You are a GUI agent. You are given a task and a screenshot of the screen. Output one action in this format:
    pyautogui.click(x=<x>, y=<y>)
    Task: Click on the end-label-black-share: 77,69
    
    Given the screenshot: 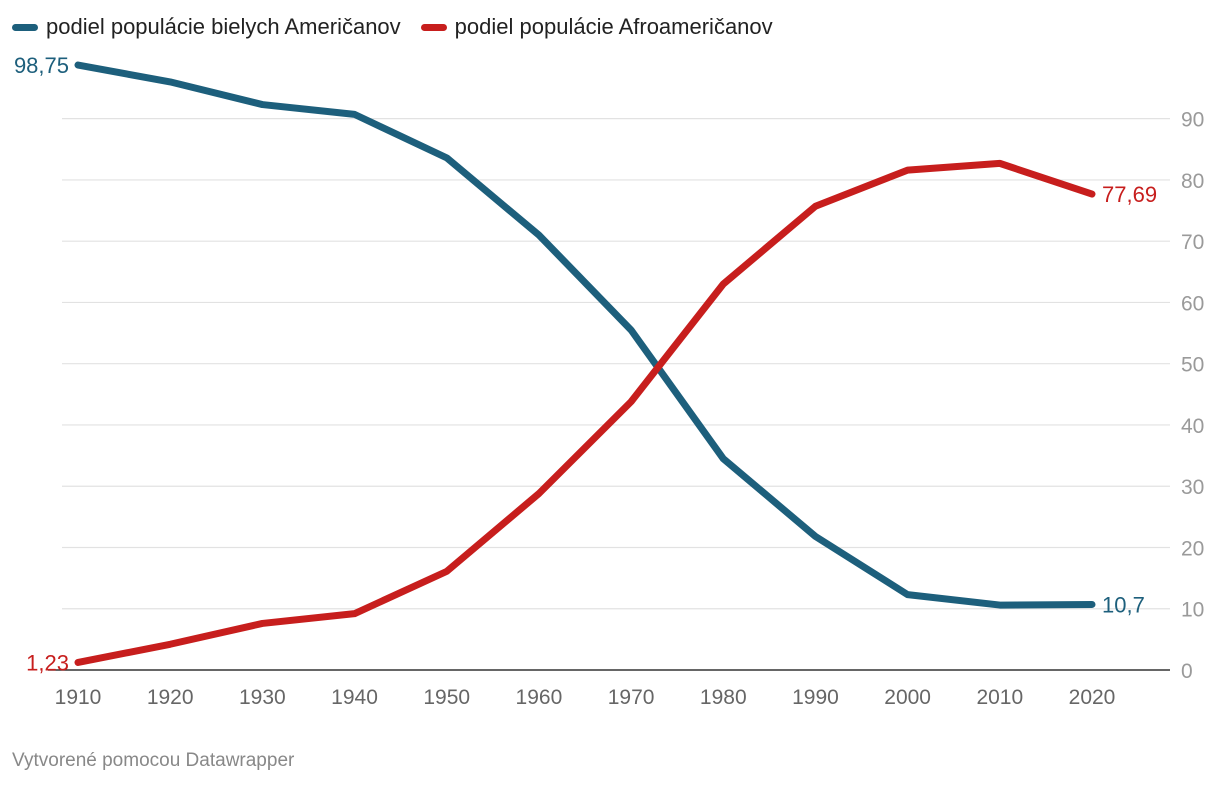 What is the action you would take?
    pyautogui.click(x=1129, y=194)
    